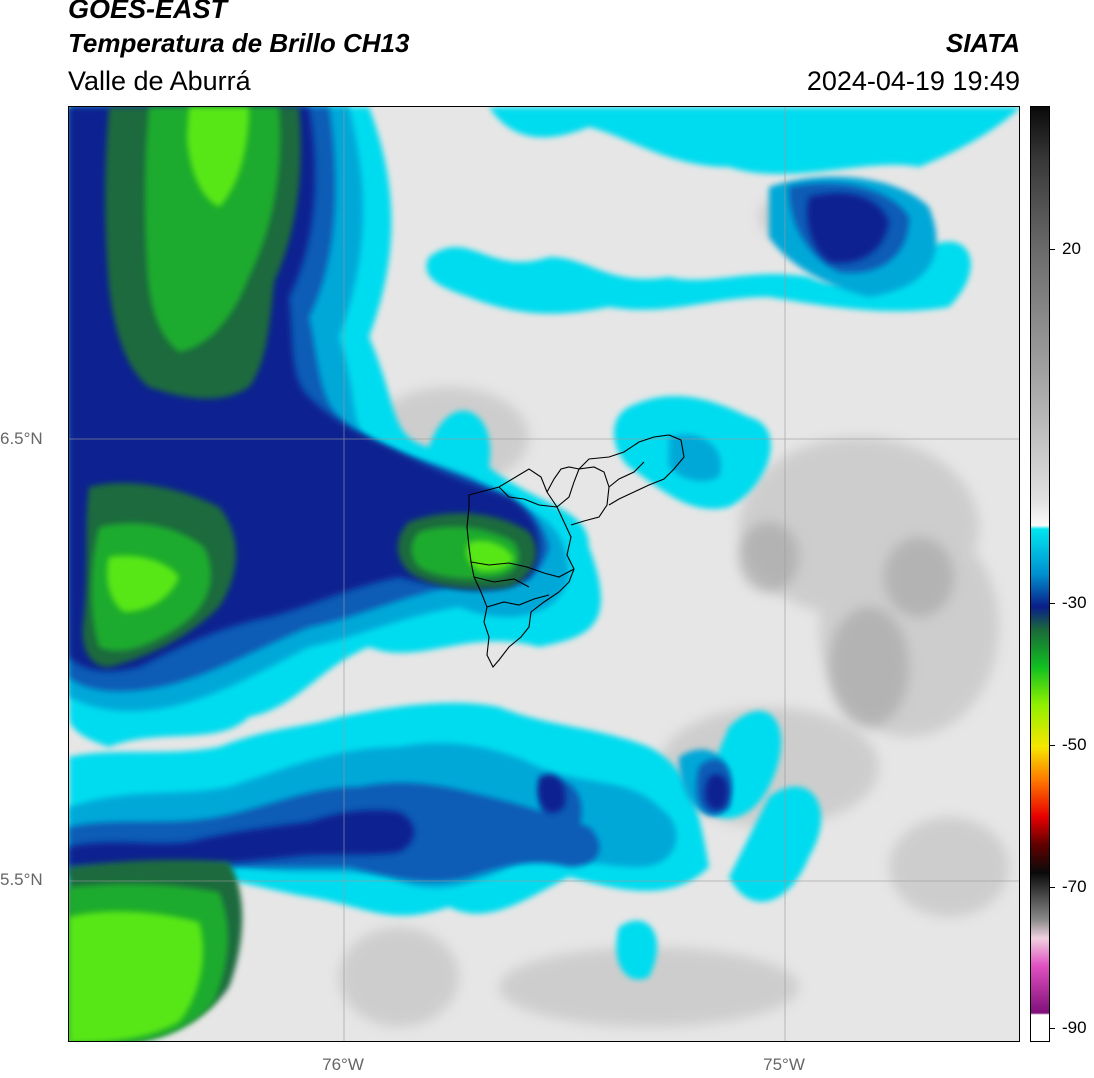  Describe the element at coordinates (1074, 744) in the screenshot. I see `colorbar-label-minus50: -50` at that location.